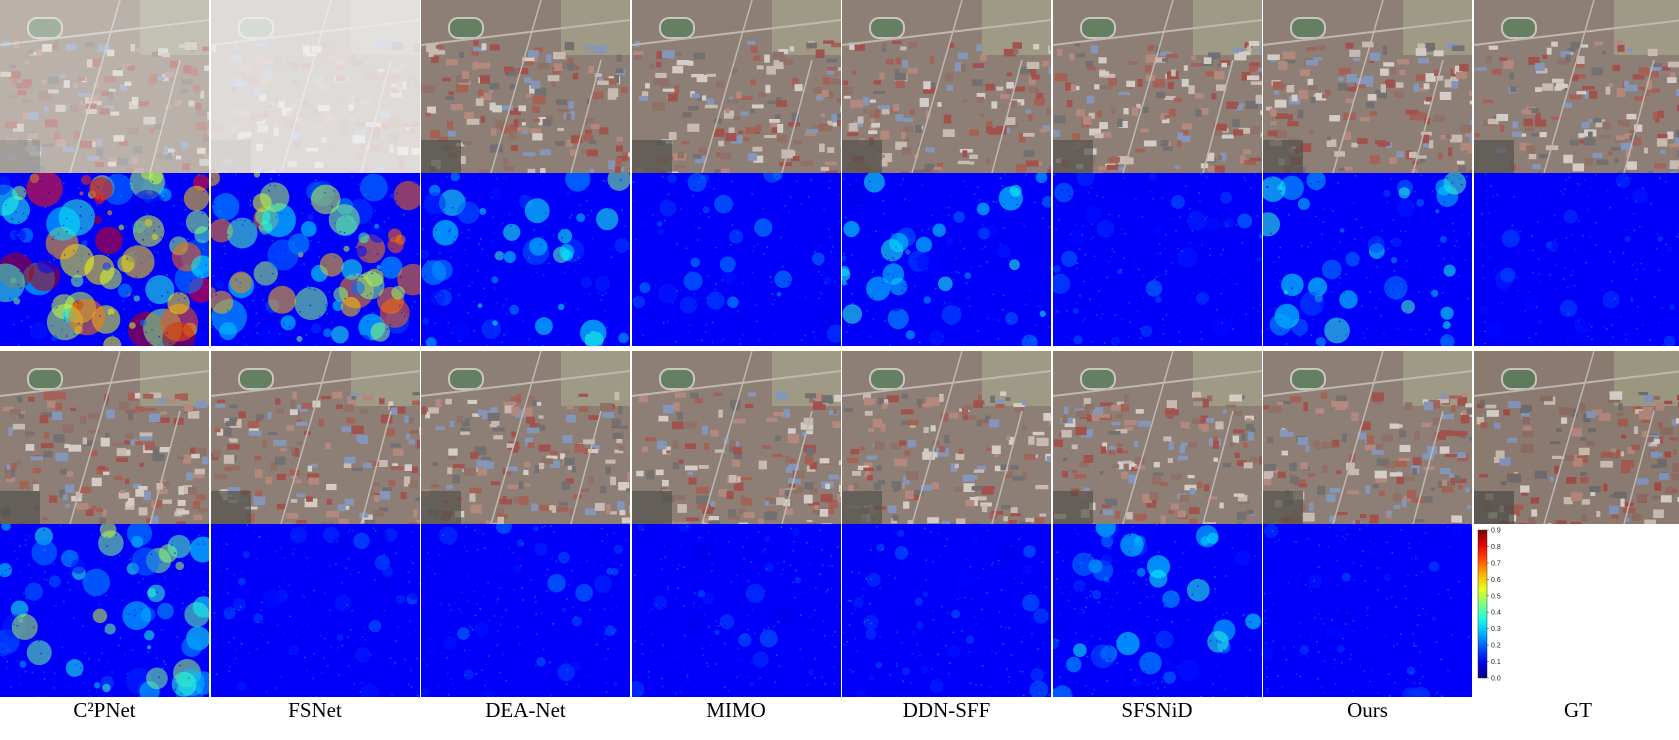 The image size is (1679, 740). I want to click on method-panel: FSDGN, so click(1157, 186).